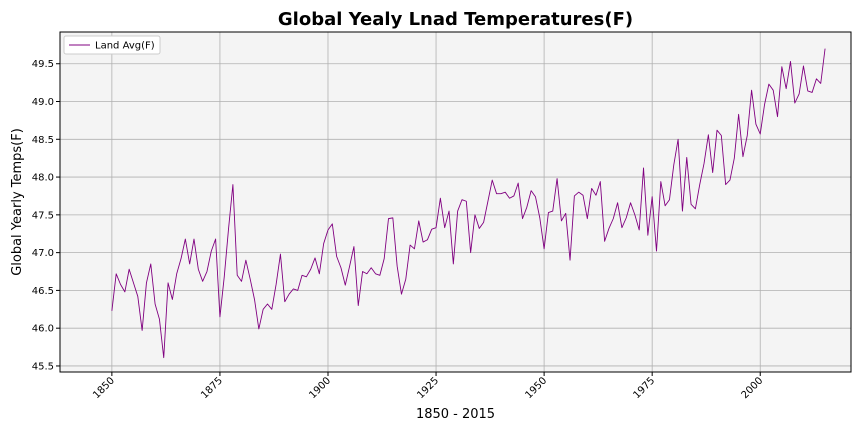  Describe the element at coordinates (43, 329) in the screenshot. I see `y-tick-label: 46.0` at that location.